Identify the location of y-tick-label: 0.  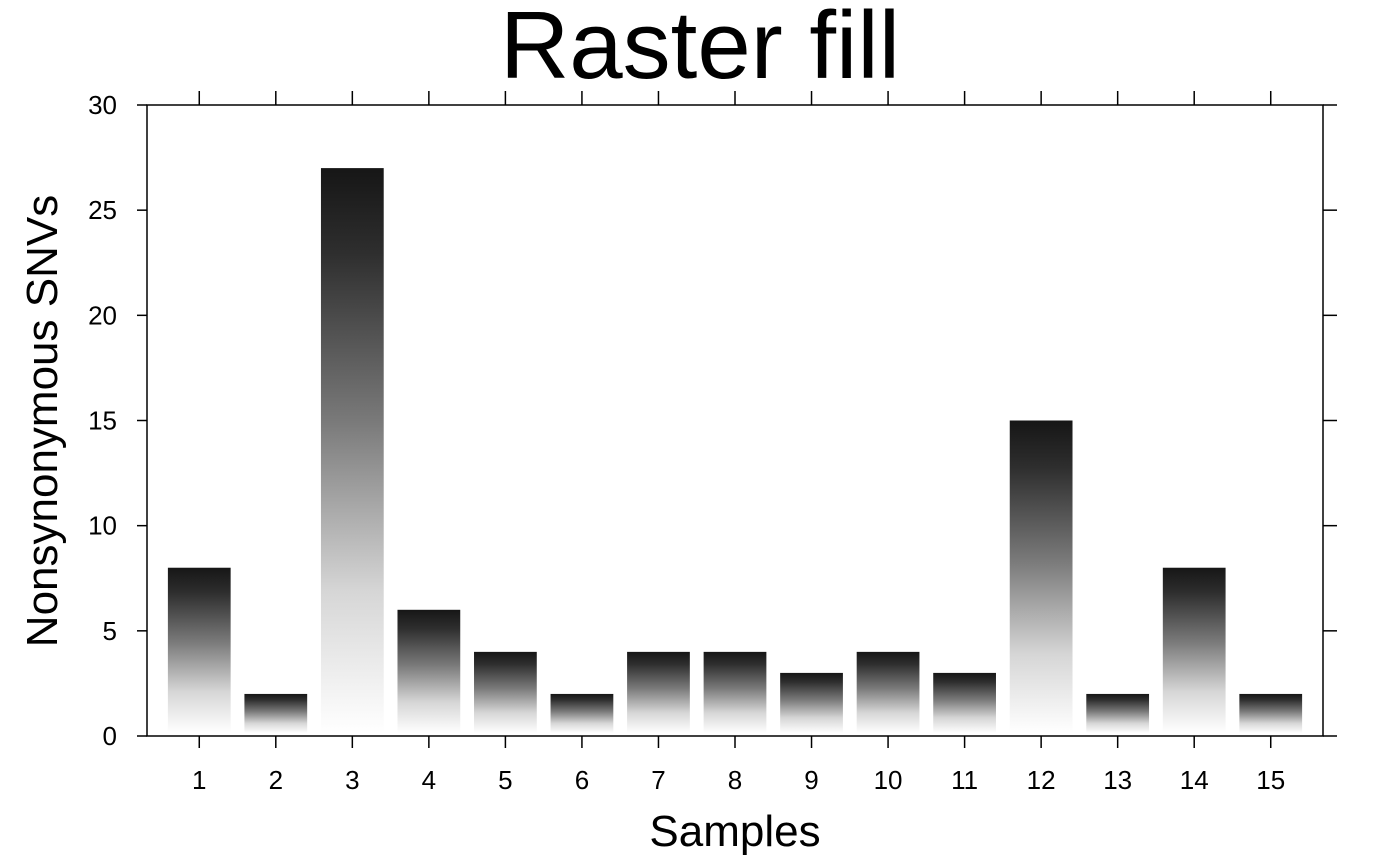
(110, 736).